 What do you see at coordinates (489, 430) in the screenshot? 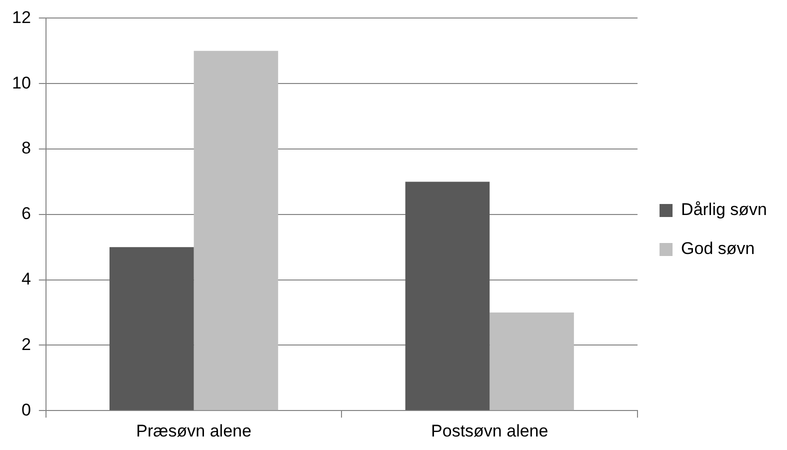
I see `x-tick-label: Postsøvn alene` at bounding box center [489, 430].